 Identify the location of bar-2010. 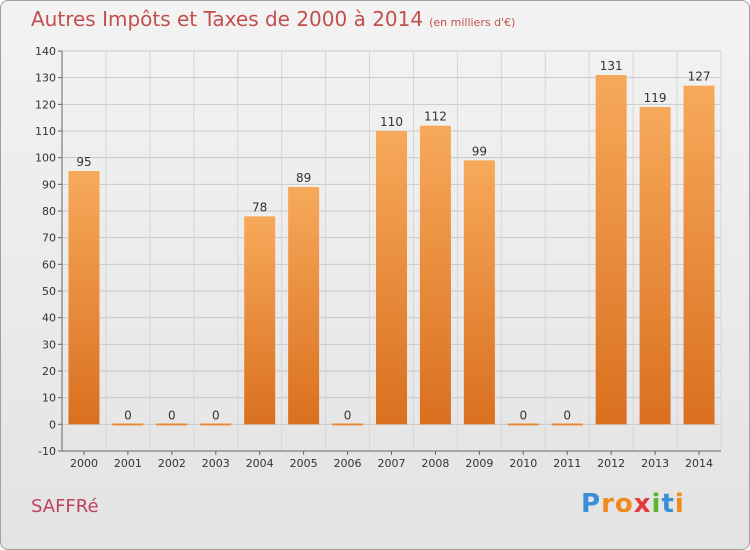
(523, 424).